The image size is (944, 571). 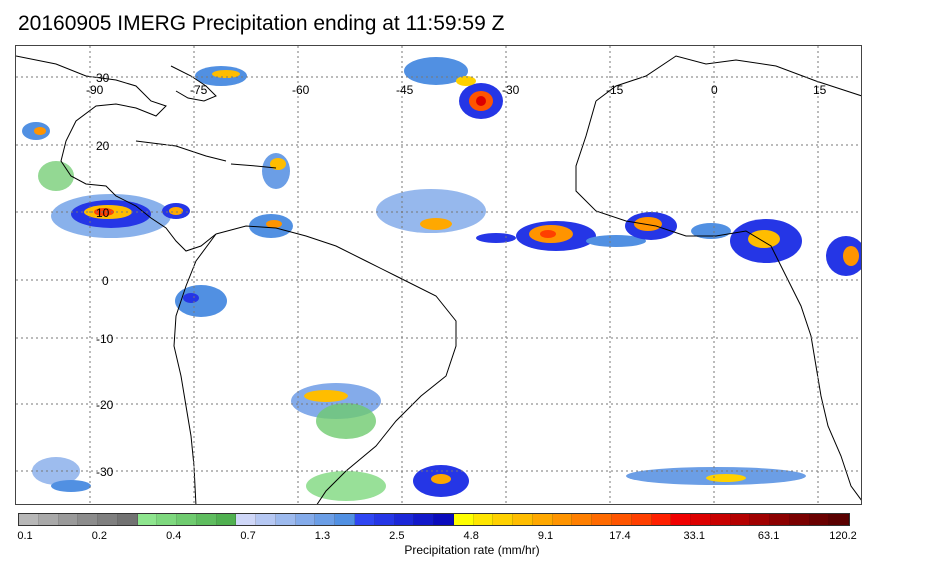 I want to click on lat-label: -20, so click(x=105, y=405).